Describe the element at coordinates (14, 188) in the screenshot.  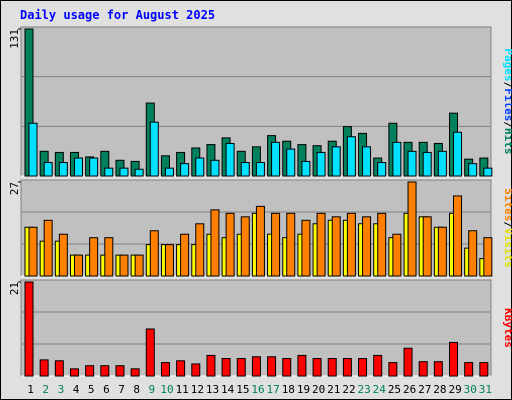
I see `y-tick-label: 27` at that location.